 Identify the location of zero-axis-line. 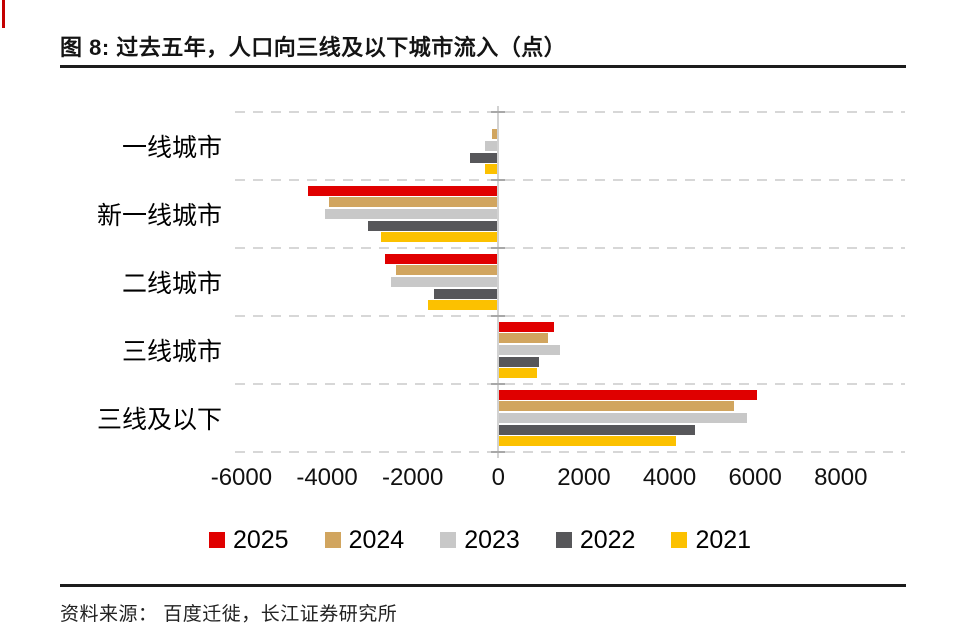
(498, 282).